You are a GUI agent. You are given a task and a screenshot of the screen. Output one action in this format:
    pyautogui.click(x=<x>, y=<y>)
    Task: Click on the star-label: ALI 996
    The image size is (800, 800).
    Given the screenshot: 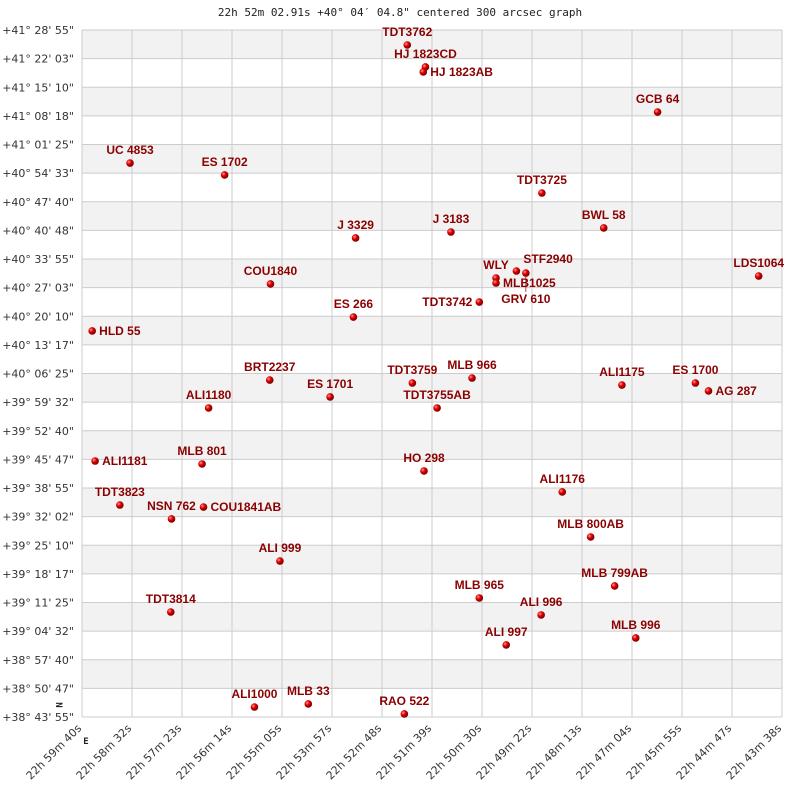 What is the action you would take?
    pyautogui.click(x=541, y=602)
    